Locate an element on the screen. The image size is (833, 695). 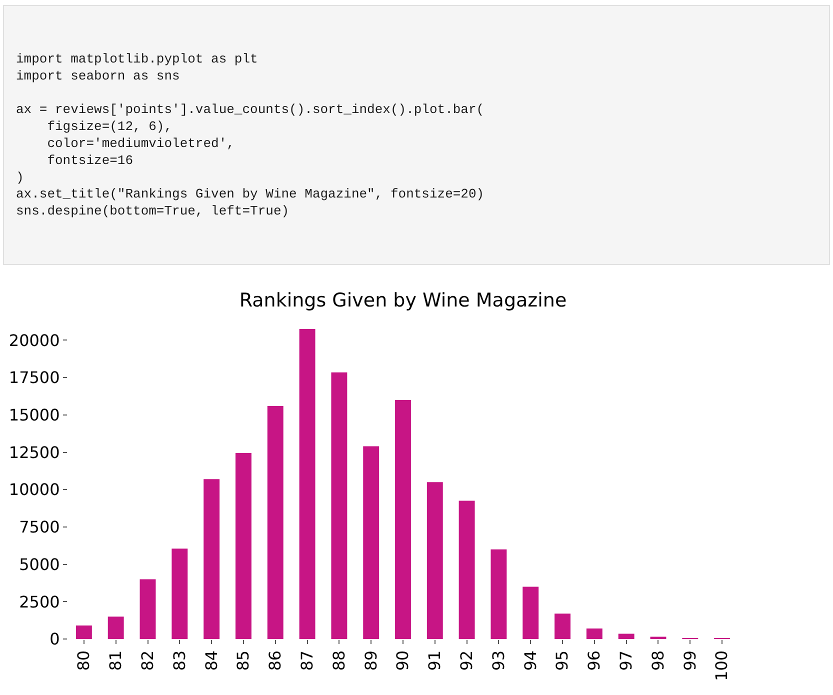
x-tick-label: 100 is located at coordinates (722, 665).